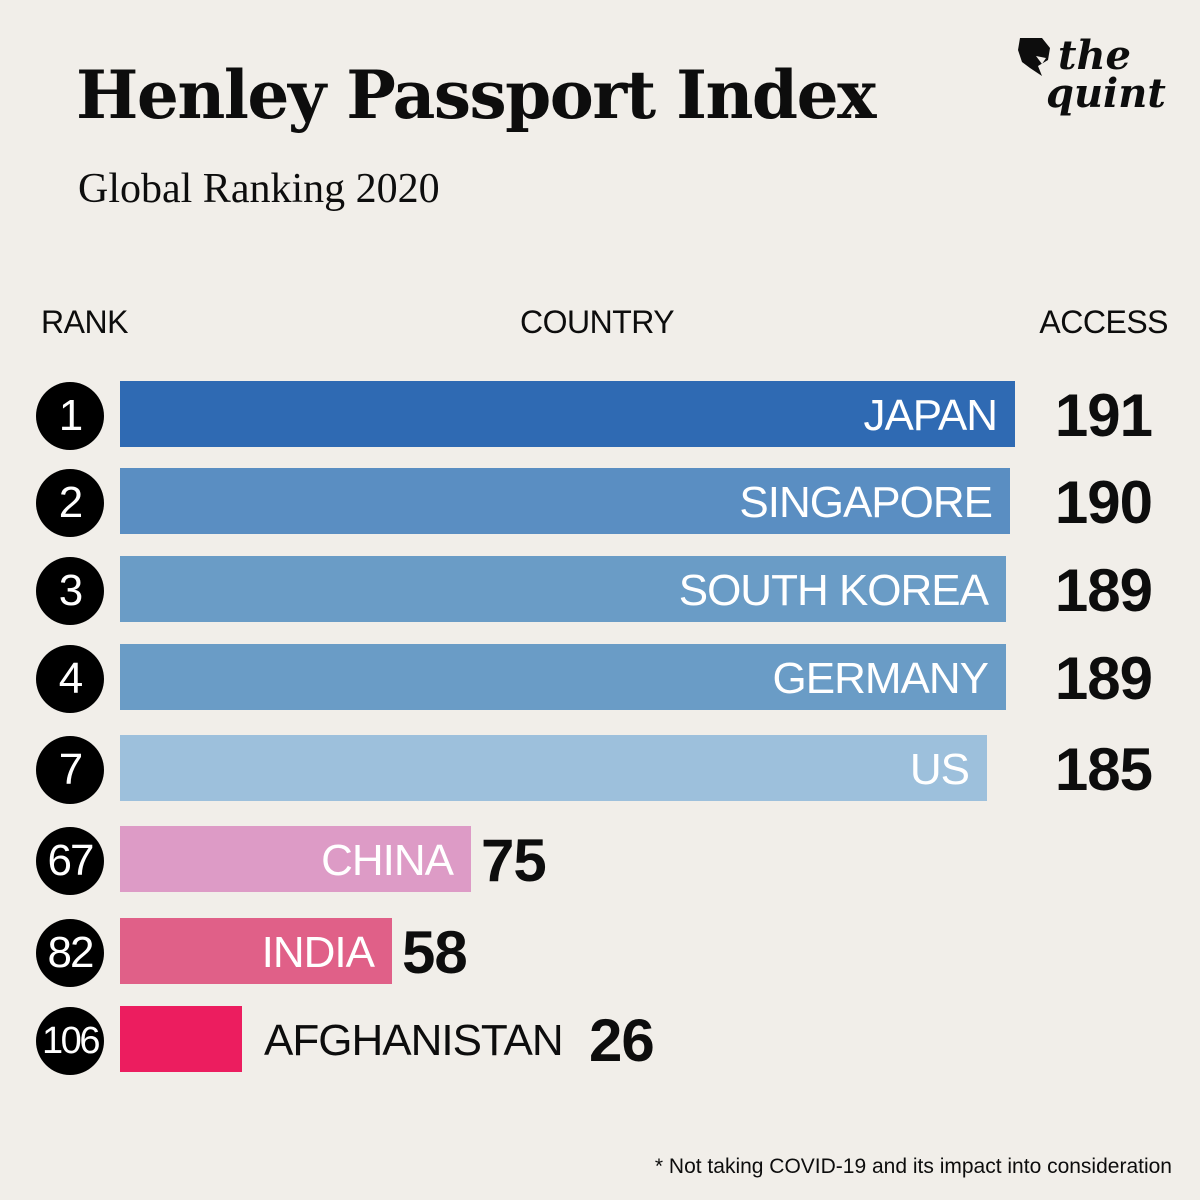 The height and width of the screenshot is (1200, 1200). I want to click on the-quint-logo: the quint, so click(1097, 80).